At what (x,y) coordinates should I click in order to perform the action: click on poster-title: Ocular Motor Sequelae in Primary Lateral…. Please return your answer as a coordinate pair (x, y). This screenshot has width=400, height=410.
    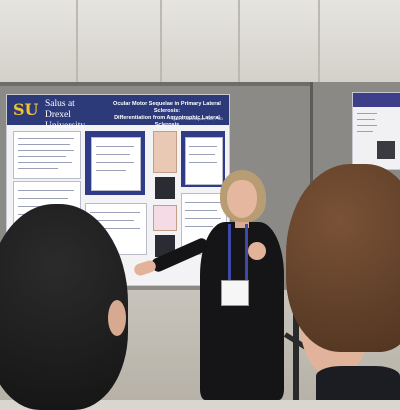
    Looking at the image, I should click on (167, 114).